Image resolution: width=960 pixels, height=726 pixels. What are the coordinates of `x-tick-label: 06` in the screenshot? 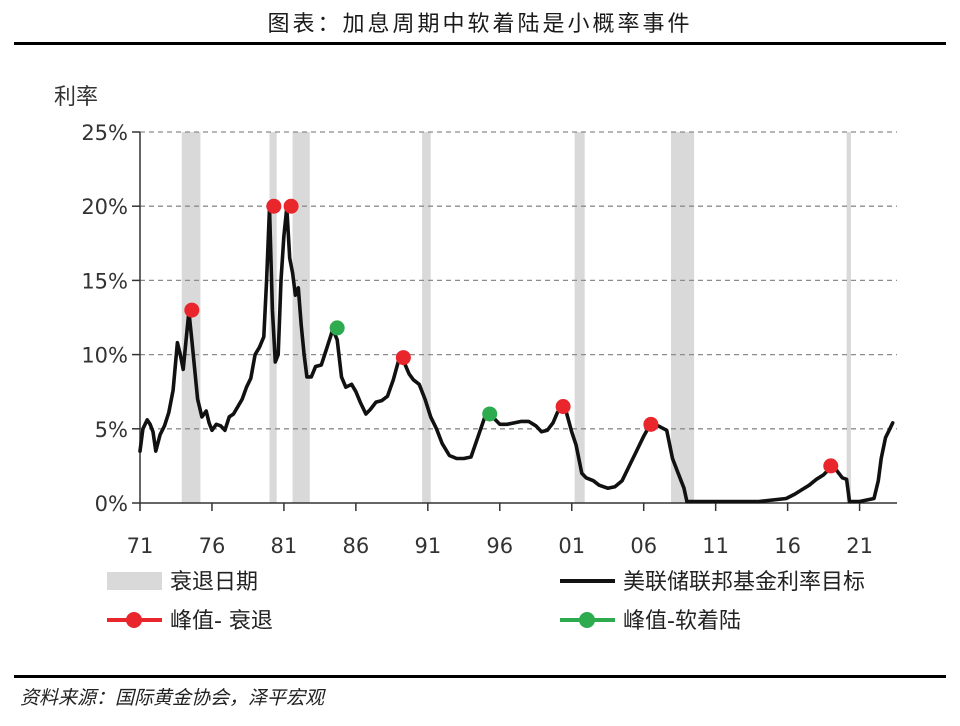 It's located at (643, 546).